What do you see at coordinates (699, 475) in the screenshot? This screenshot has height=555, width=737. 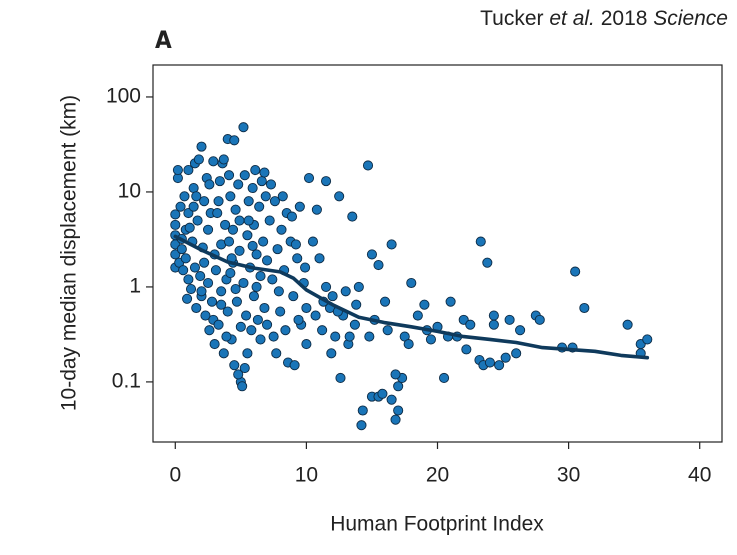 I see `x-tick-label: 40` at bounding box center [699, 475].